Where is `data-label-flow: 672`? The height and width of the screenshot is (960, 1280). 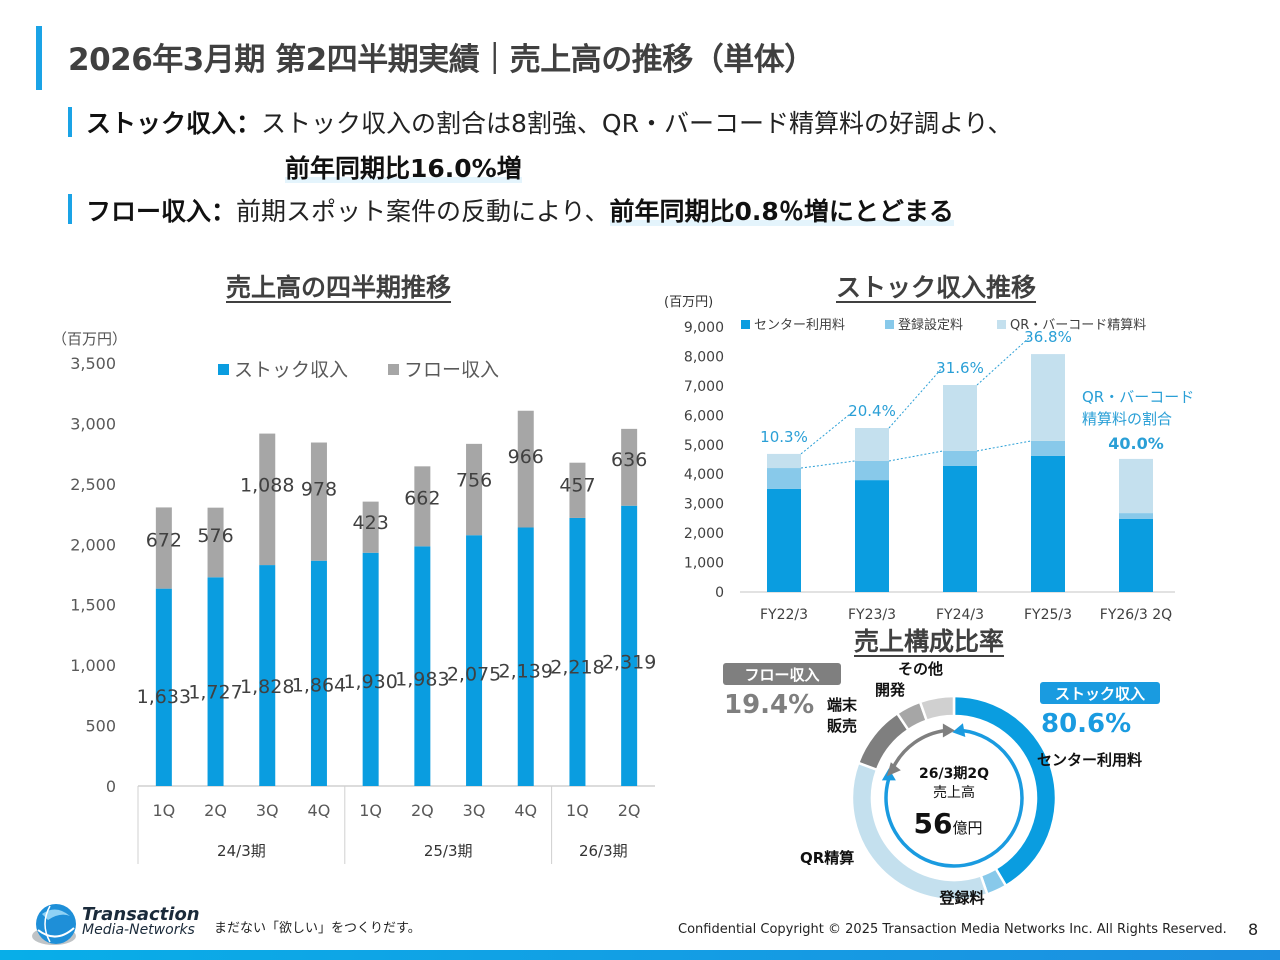 data-label-flow: 672 is located at coordinates (164, 540).